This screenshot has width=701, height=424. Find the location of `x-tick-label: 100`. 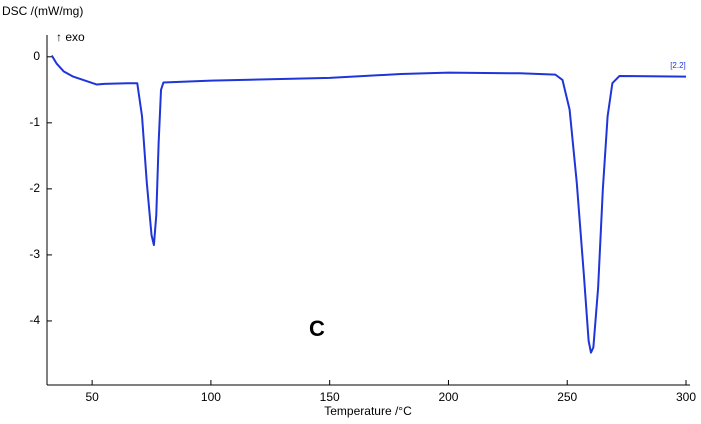

x-tick-label: 100 is located at coordinates (211, 397).